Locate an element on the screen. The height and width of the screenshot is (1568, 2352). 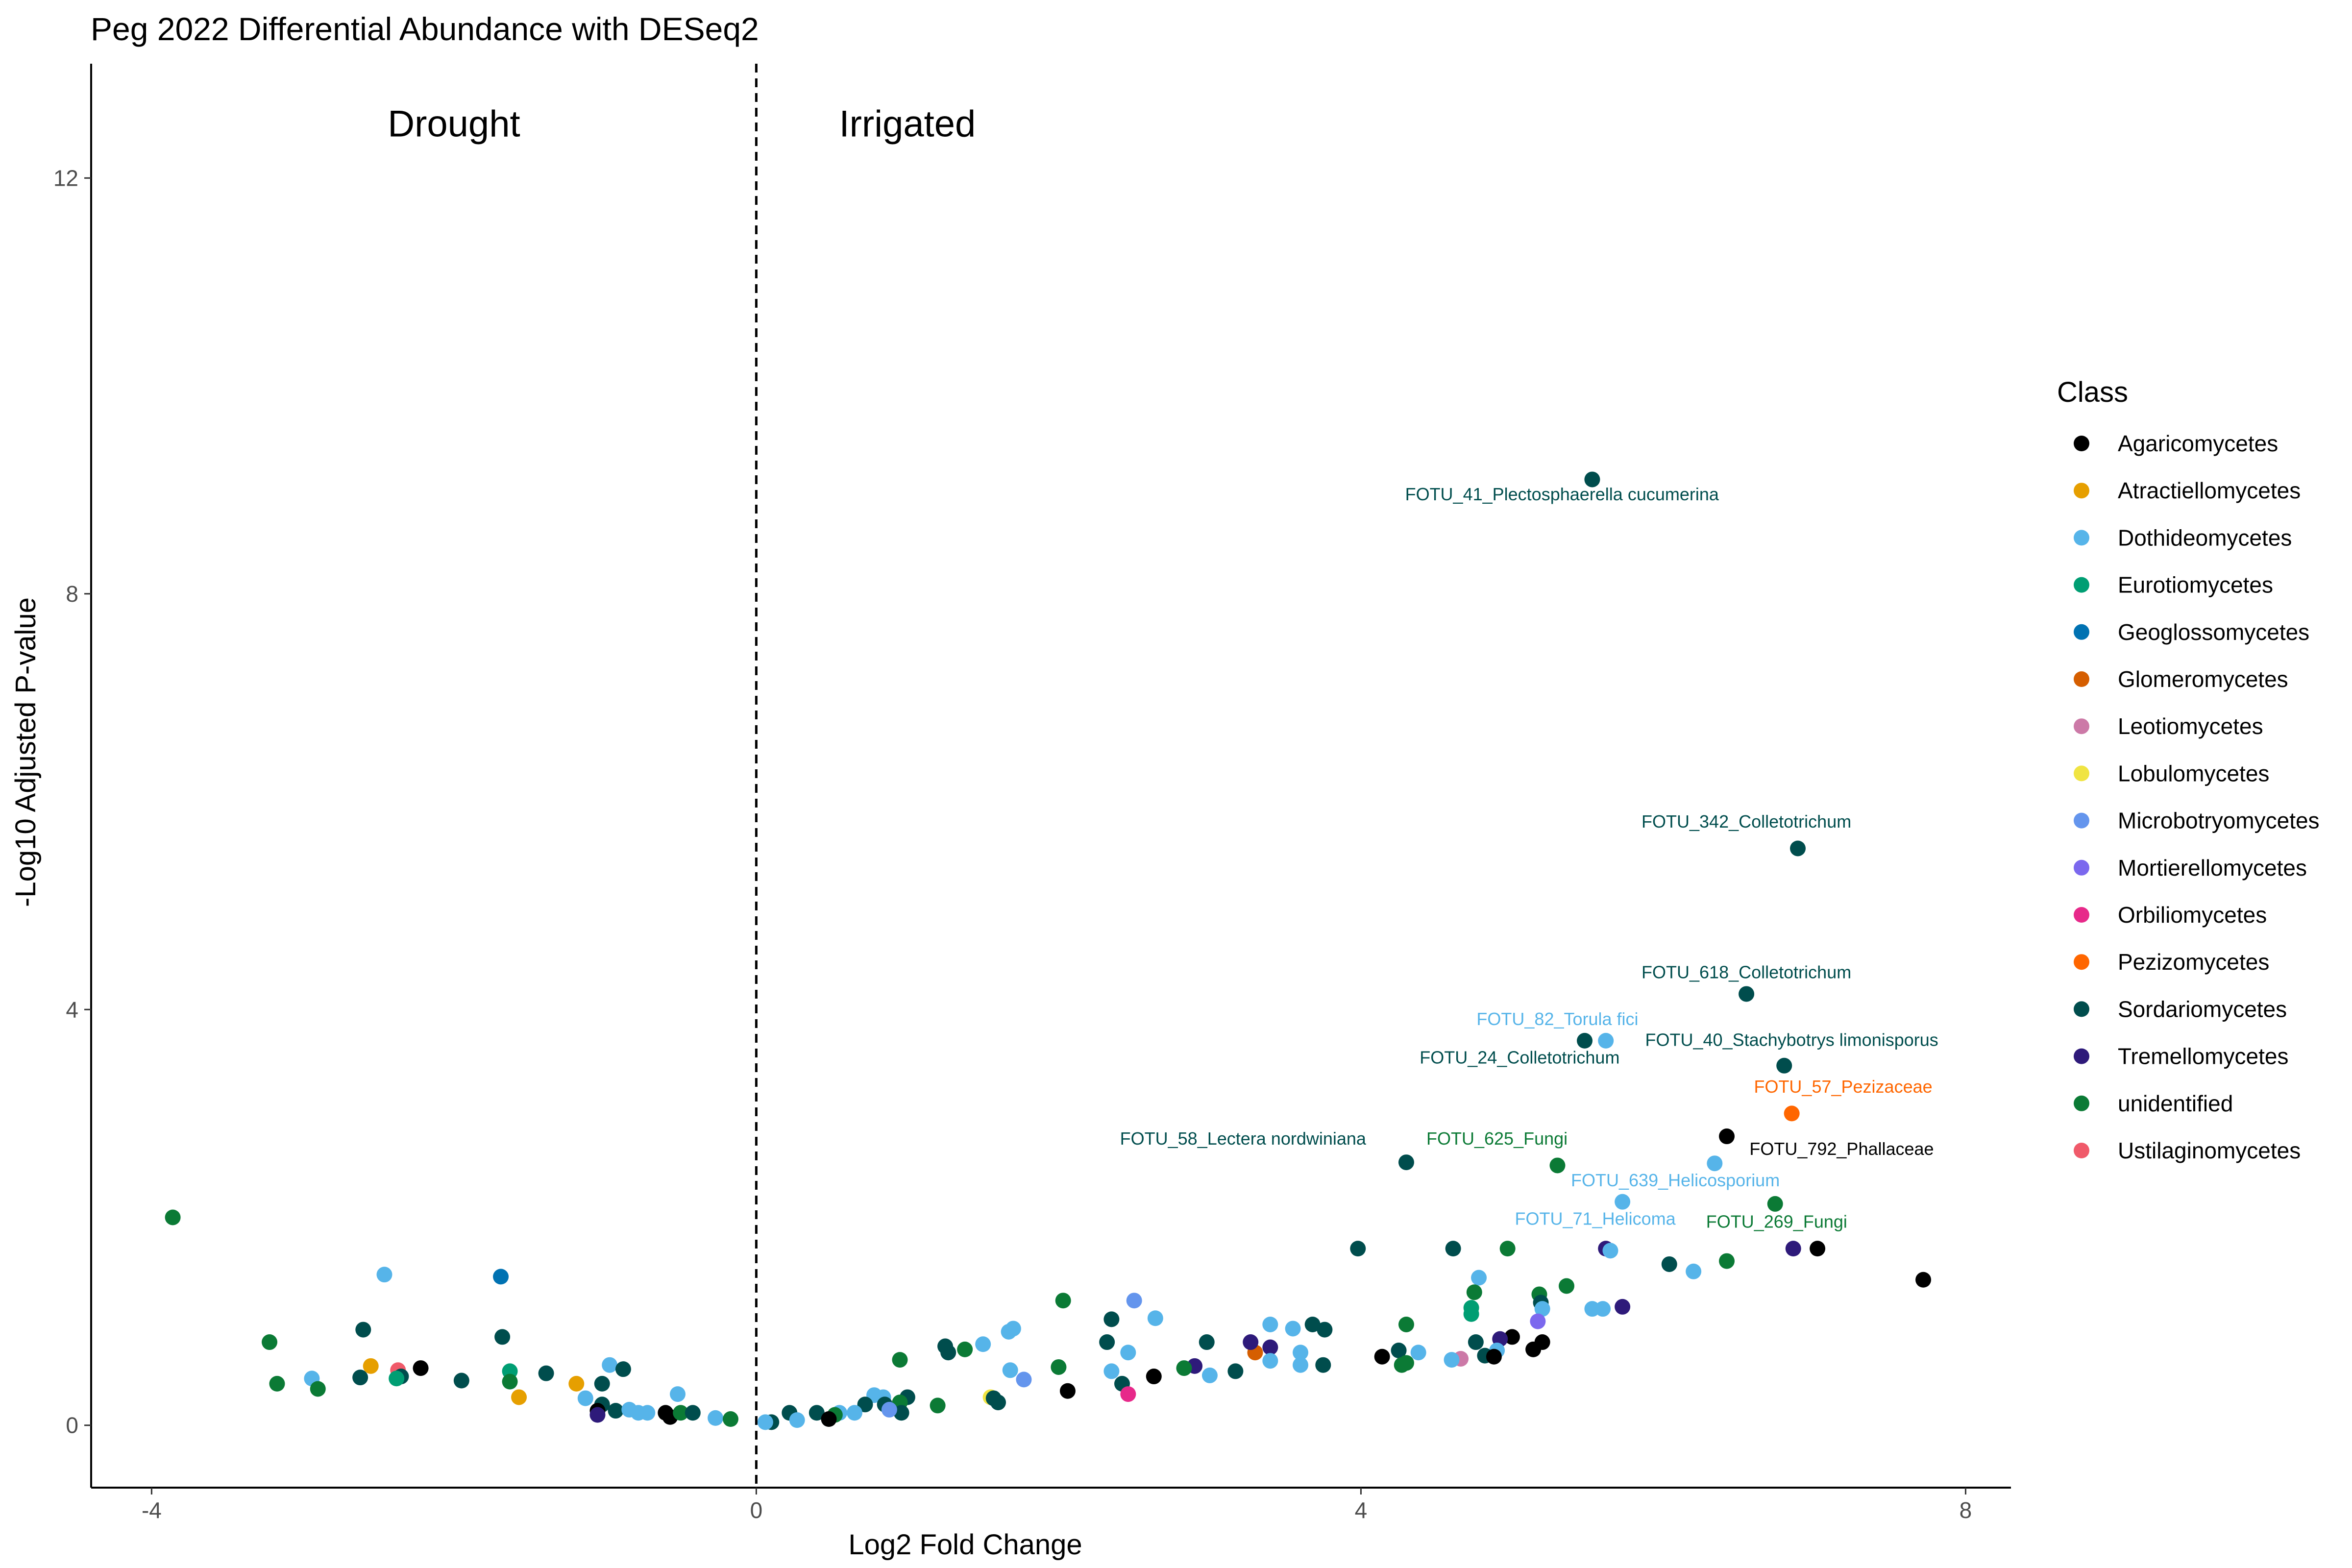
legend-item: Tremellomycetes is located at coordinates (2181, 1056).